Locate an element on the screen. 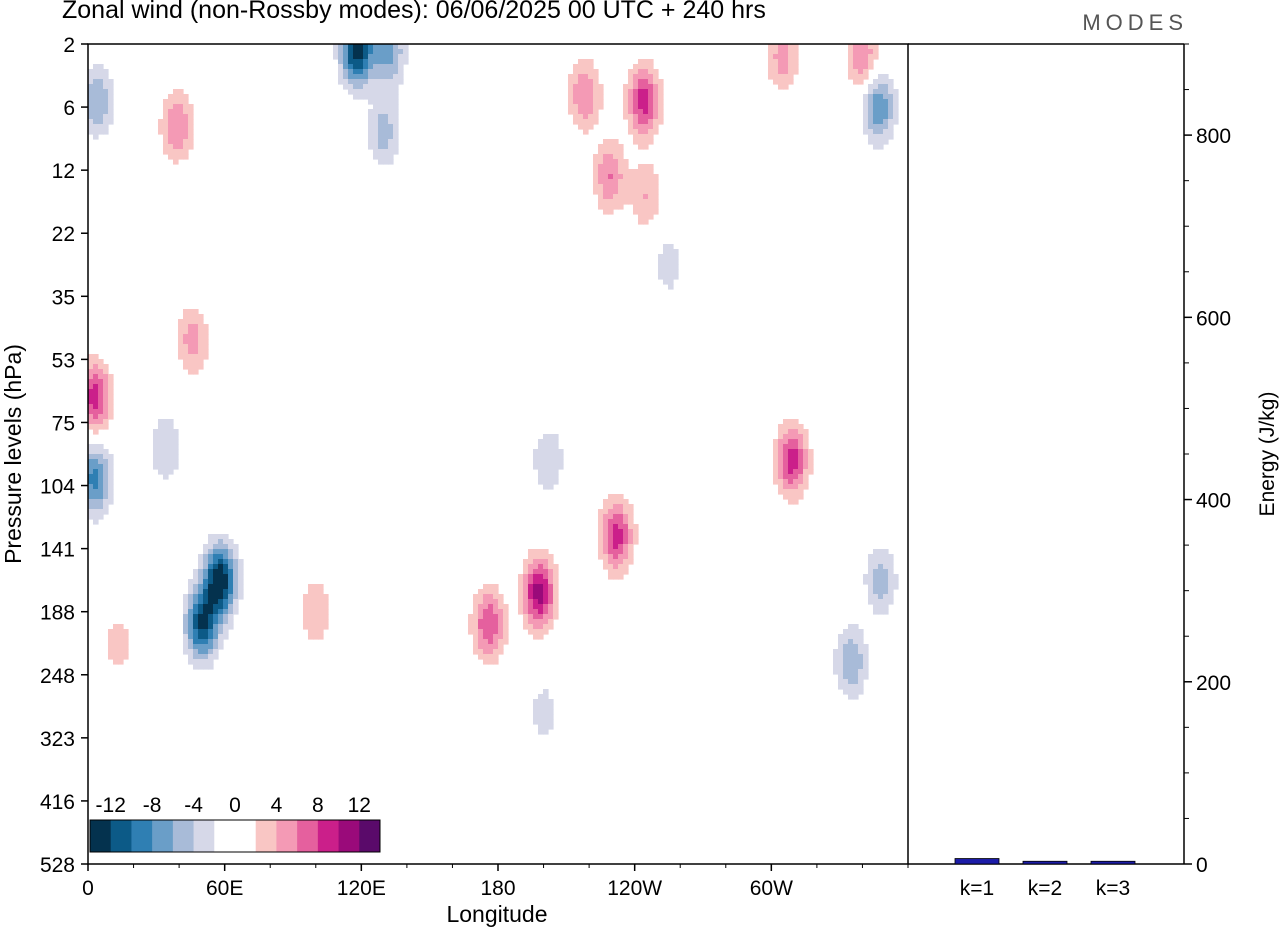  x-tick-label: 60W is located at coordinates (771, 888).